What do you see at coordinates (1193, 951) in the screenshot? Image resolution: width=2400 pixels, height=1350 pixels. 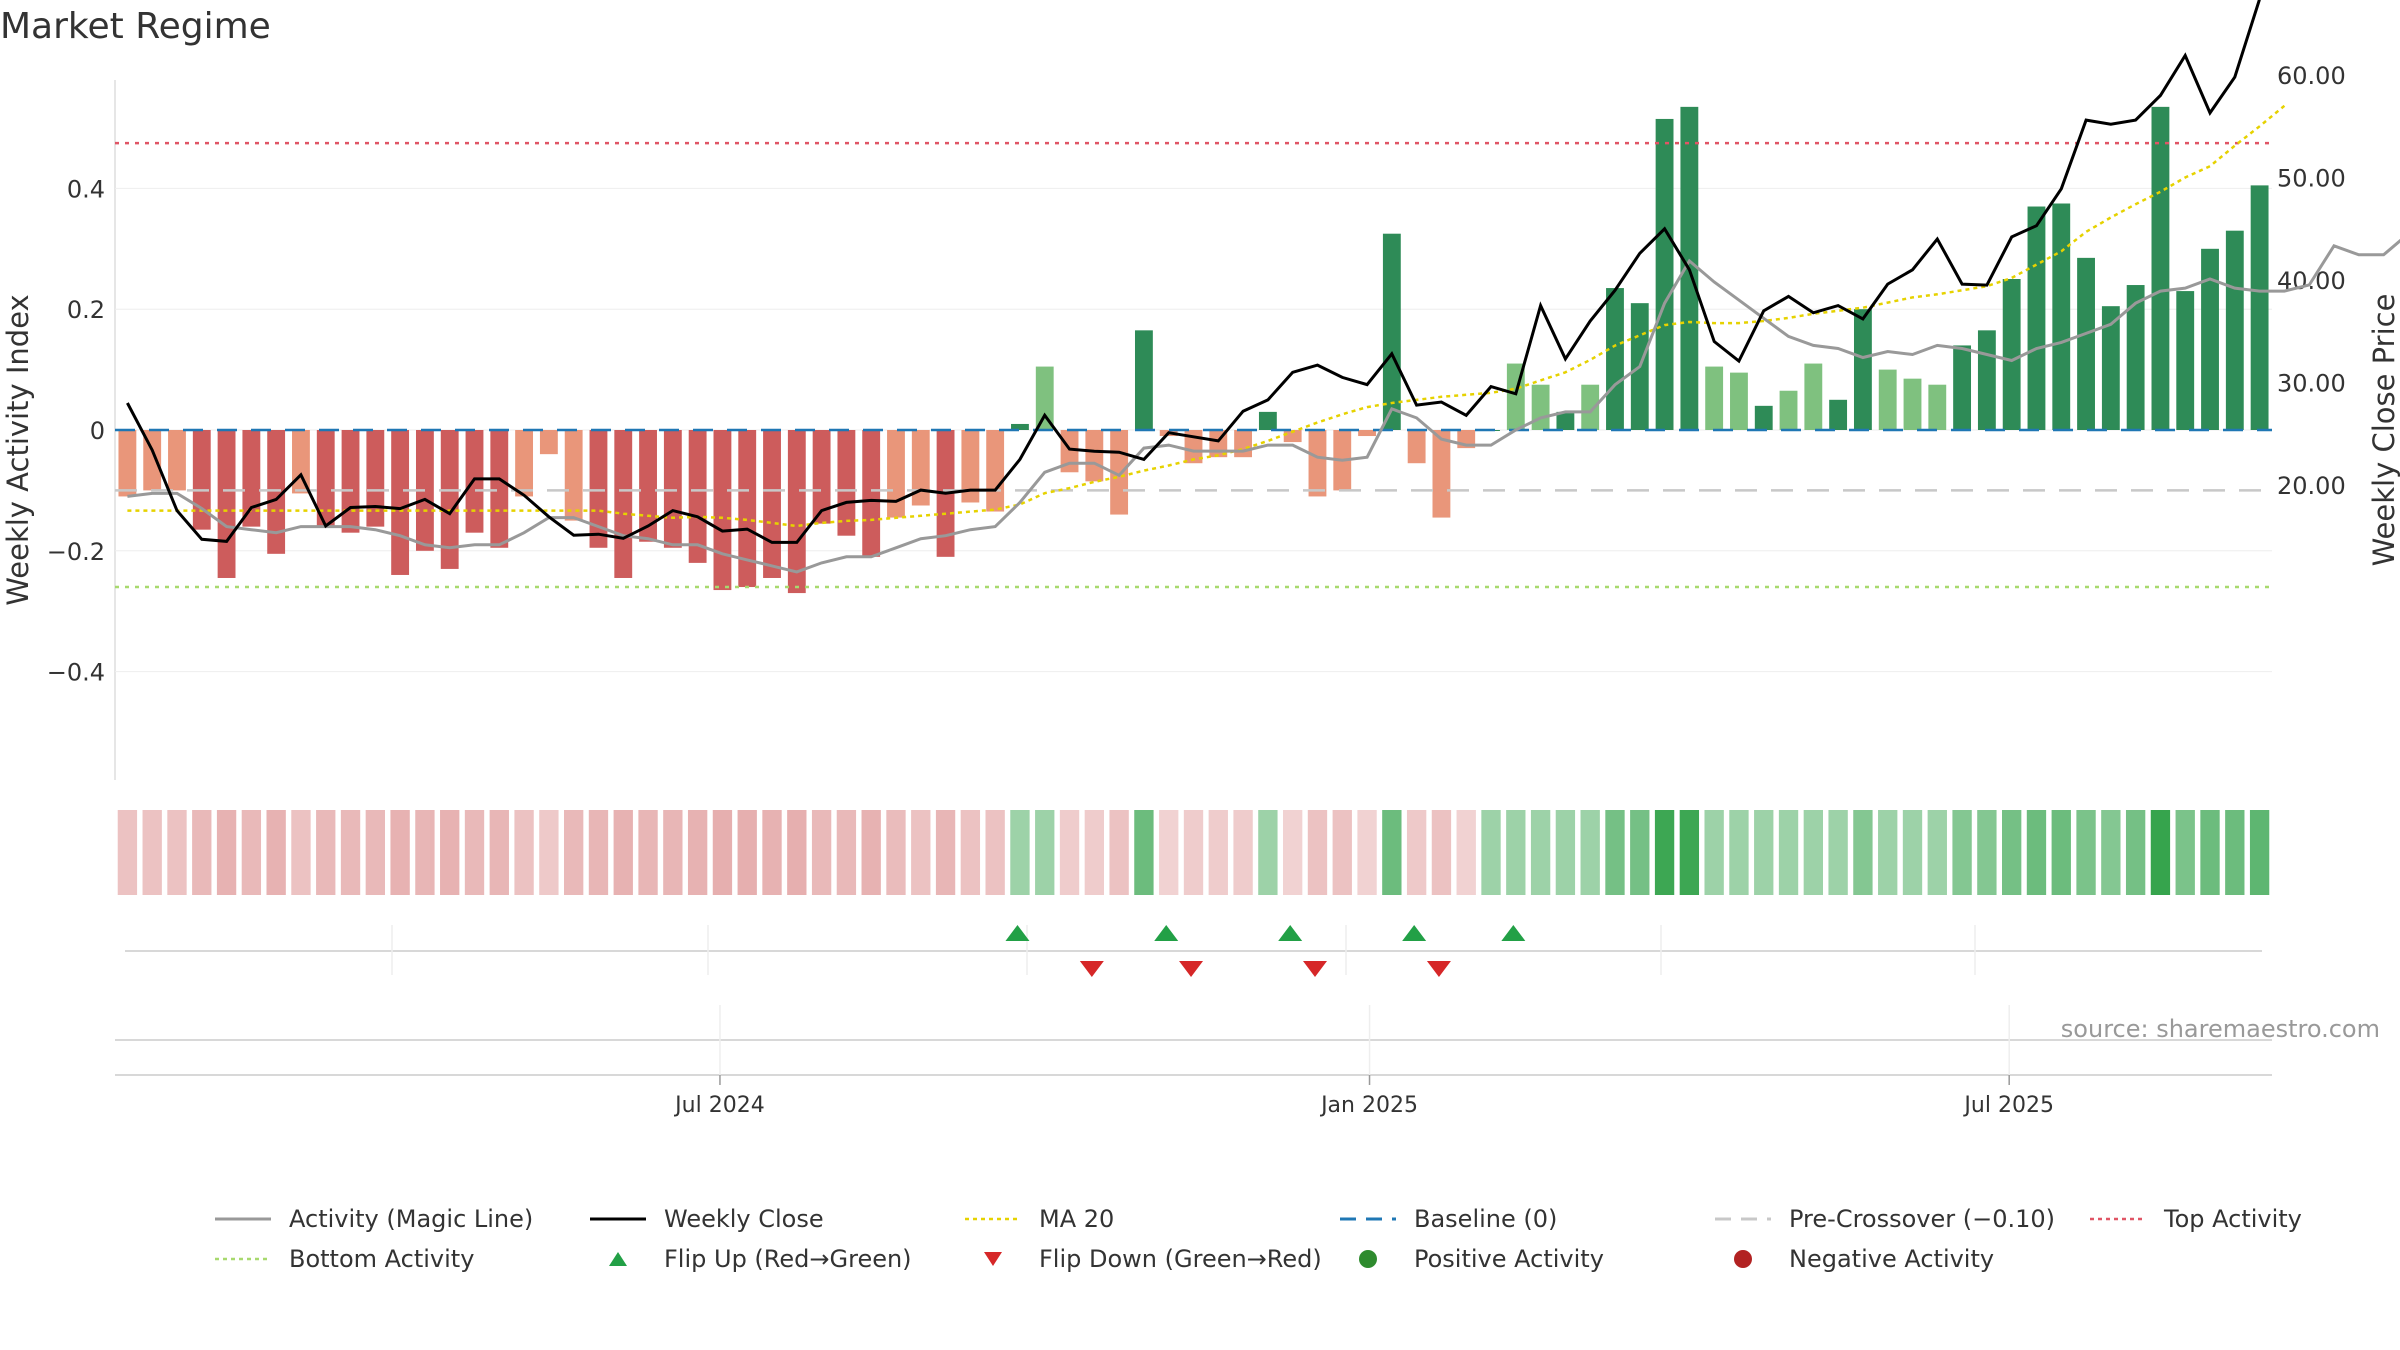 I see `flip-markers-panel` at bounding box center [1193, 951].